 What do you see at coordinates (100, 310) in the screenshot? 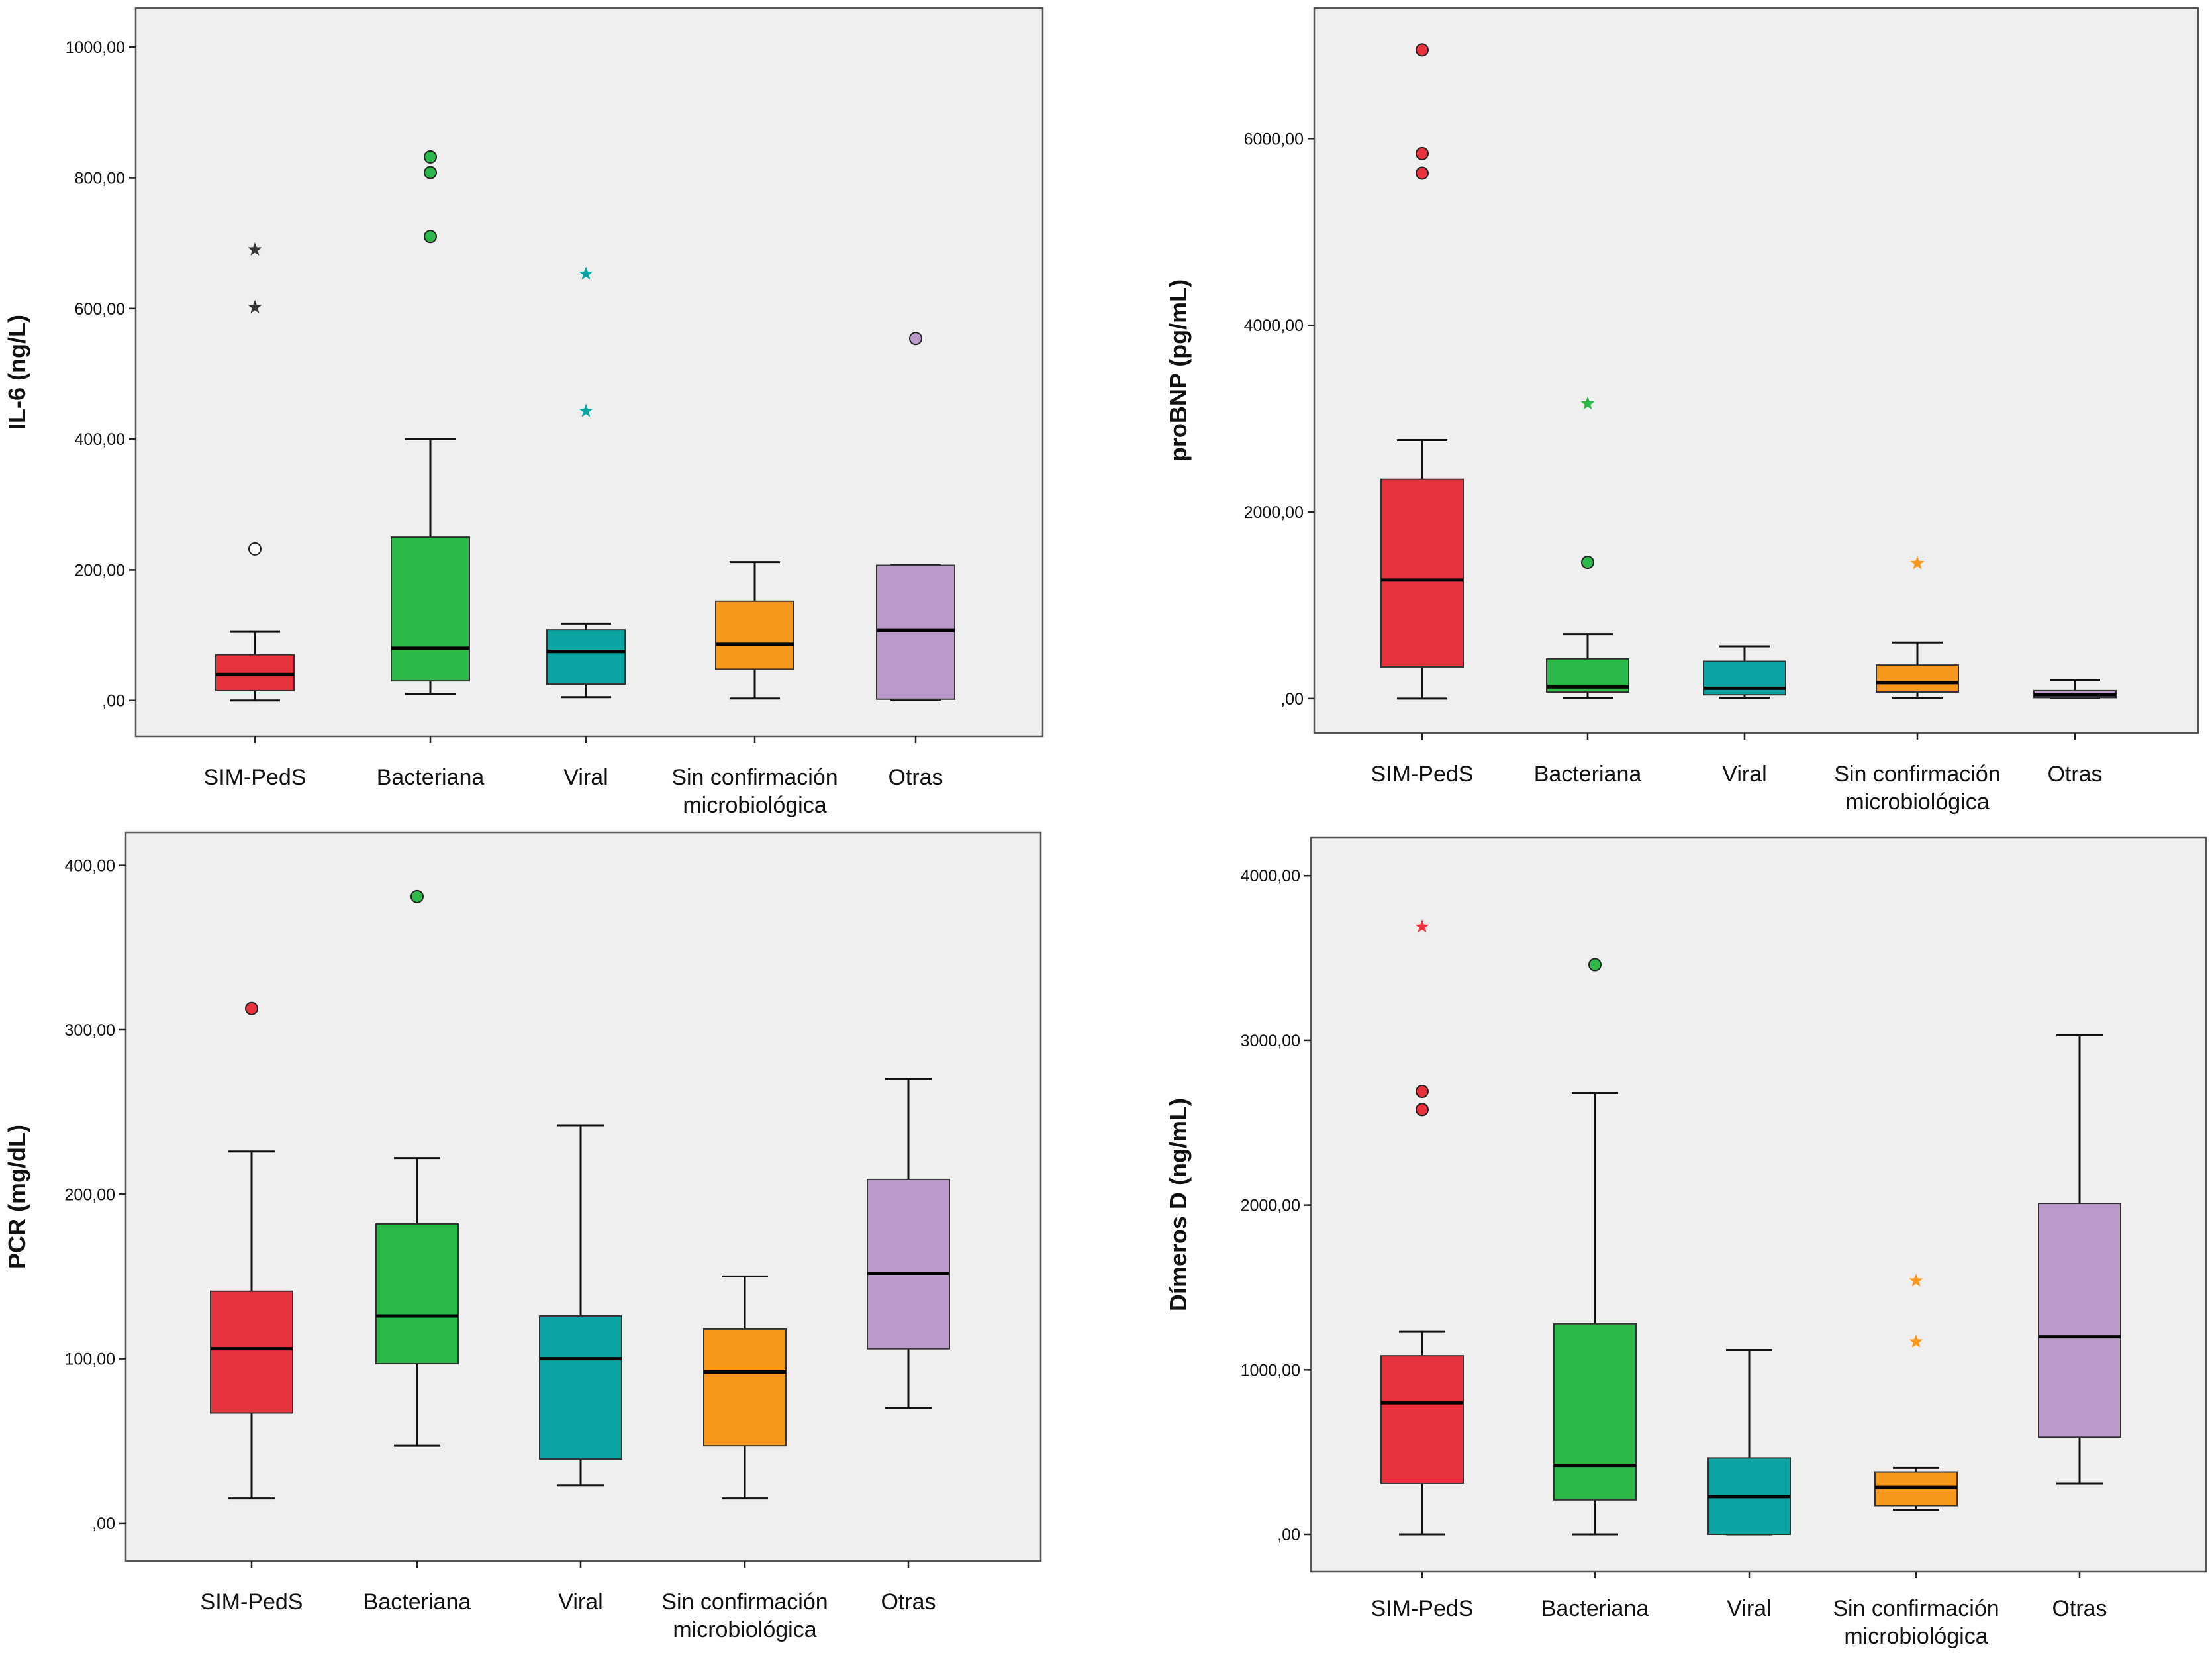
I see `y-tick-label: 600,00` at bounding box center [100, 310].